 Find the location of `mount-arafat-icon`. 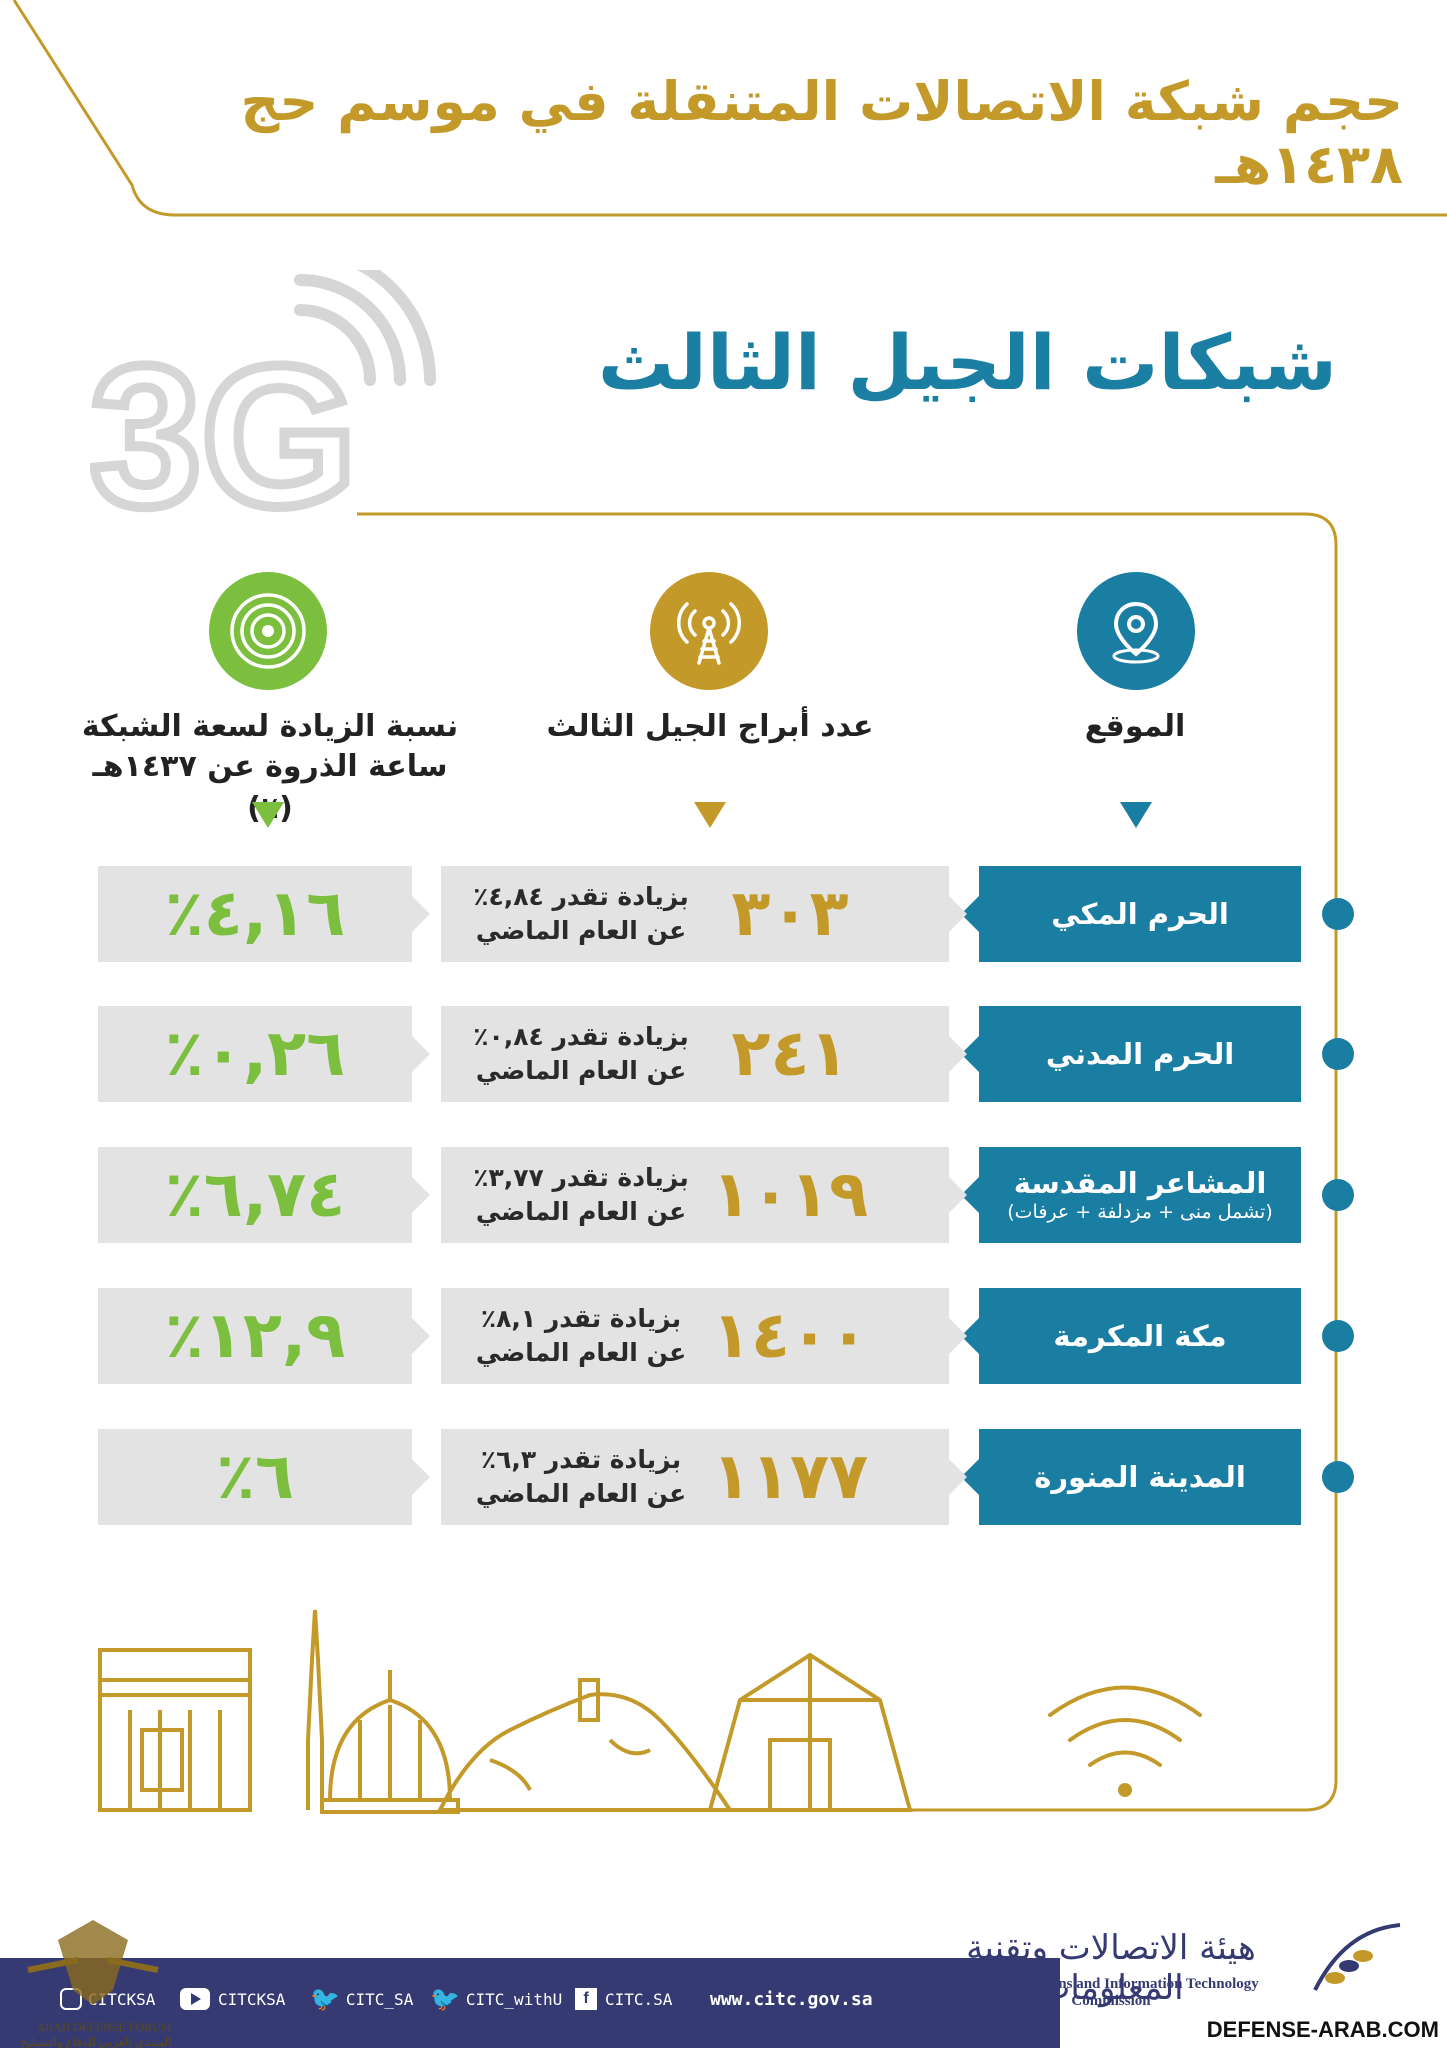

mount-arafat-icon is located at coordinates (585, 1745).